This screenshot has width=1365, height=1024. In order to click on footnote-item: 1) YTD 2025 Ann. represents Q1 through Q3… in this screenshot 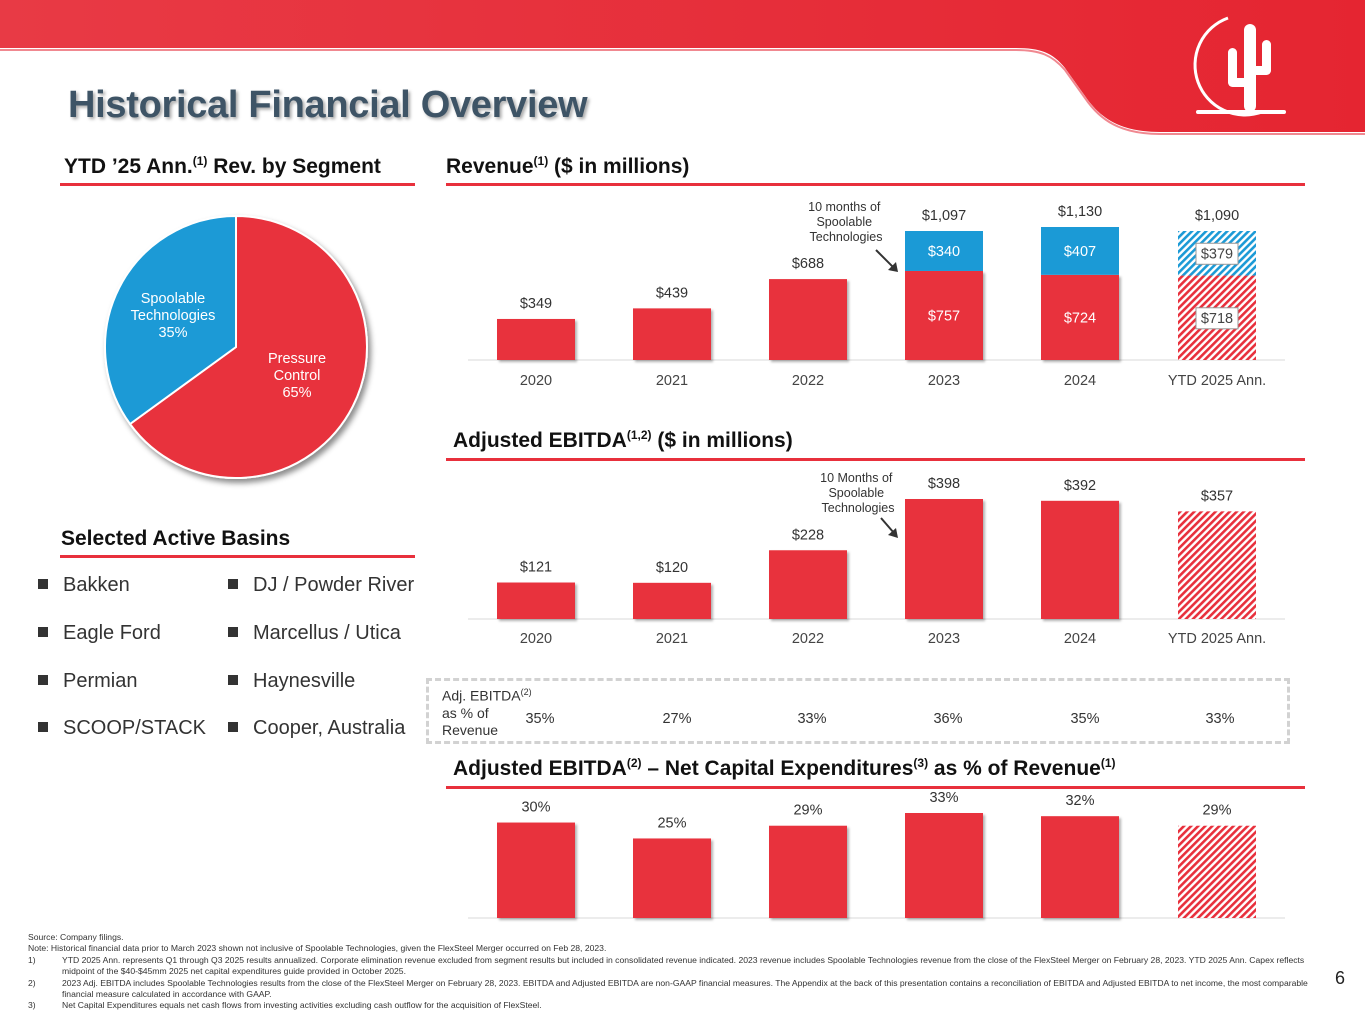, I will do `click(666, 965)`.